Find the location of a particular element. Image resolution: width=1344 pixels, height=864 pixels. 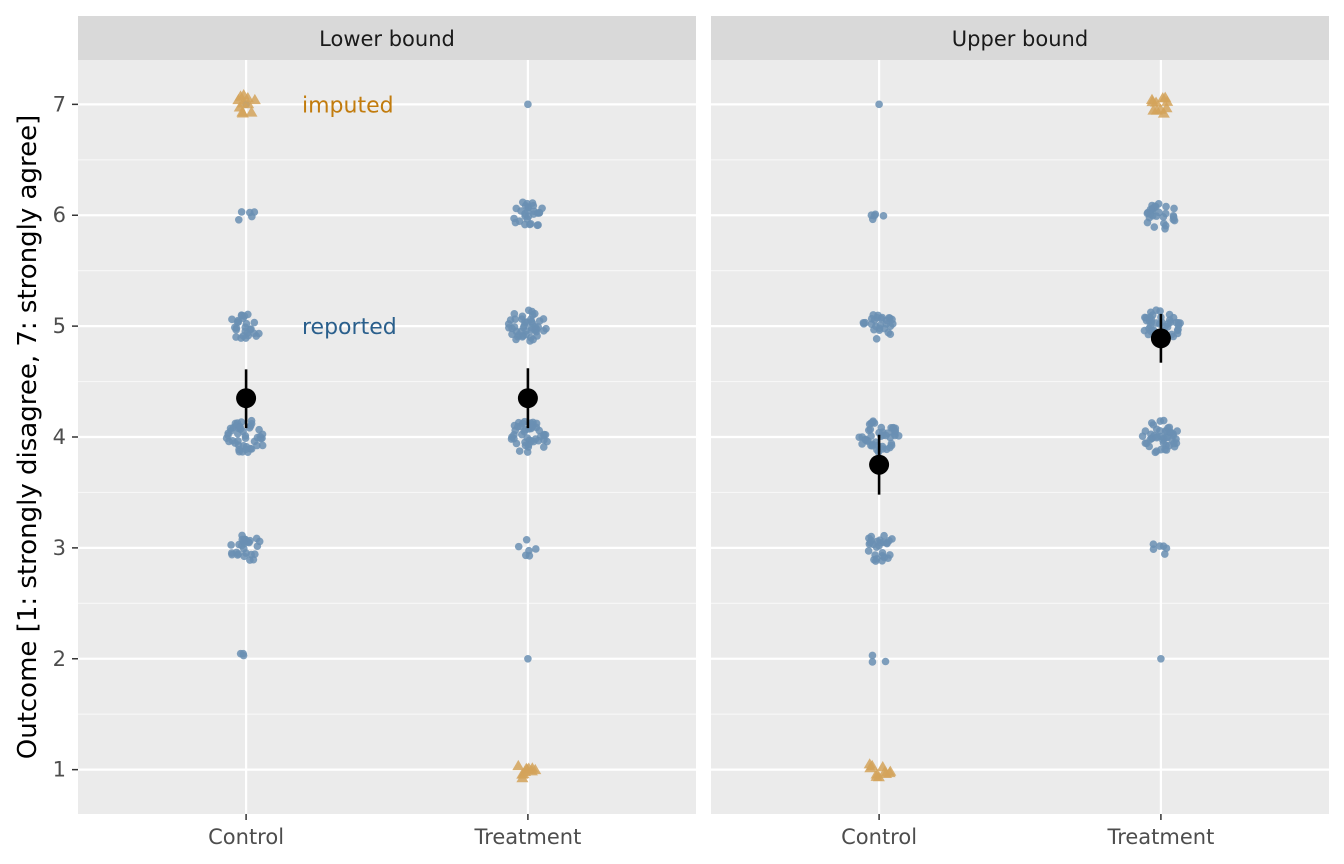

y-tick-label: 2 is located at coordinates (59, 659).